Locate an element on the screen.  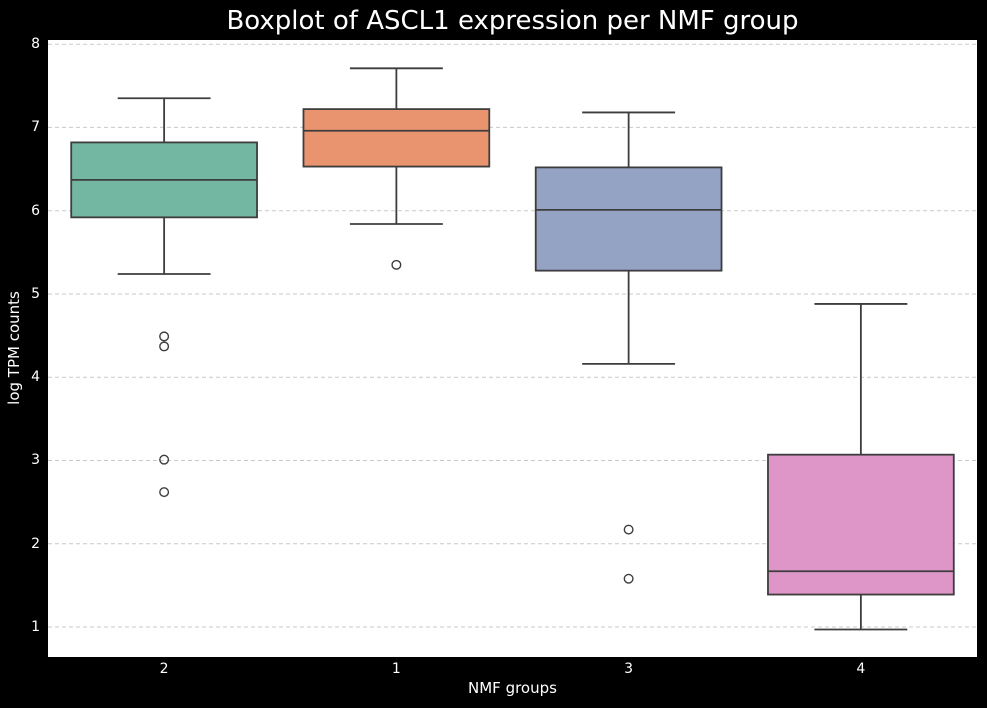
x-tick-label: 2 is located at coordinates (164, 669).